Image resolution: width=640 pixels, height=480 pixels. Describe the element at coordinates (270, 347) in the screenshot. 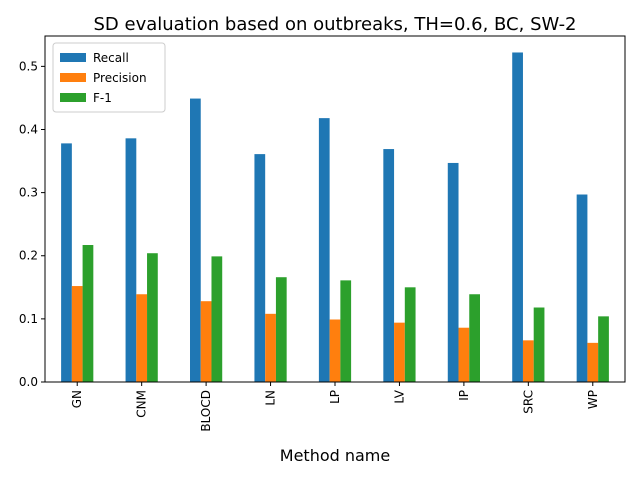

I see `bar-precision-ln` at that location.